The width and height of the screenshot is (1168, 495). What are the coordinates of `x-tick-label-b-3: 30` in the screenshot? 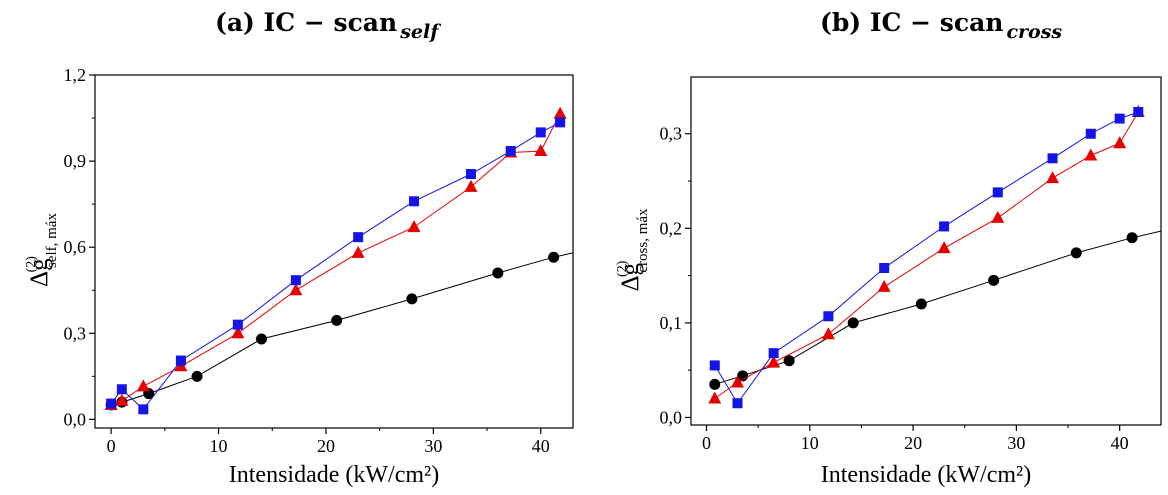 It's located at (1016, 443).